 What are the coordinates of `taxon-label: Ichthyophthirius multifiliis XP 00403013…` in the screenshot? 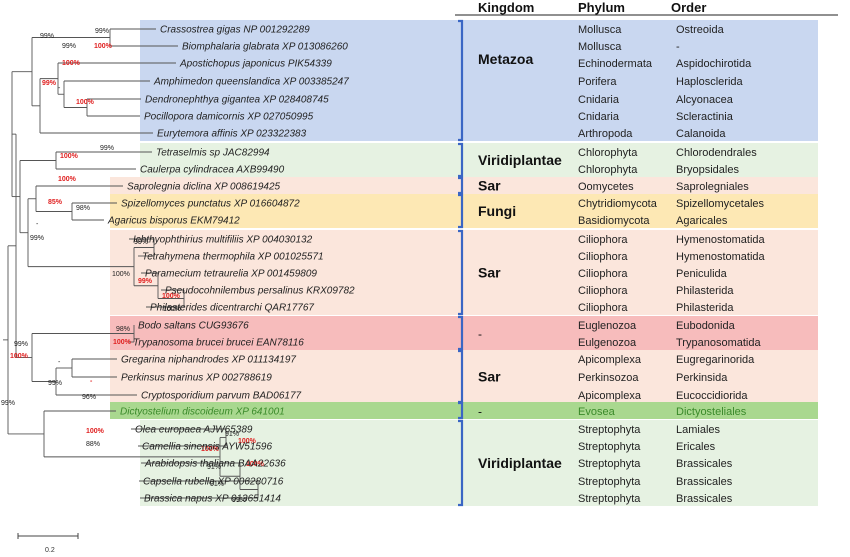 It's located at (223, 240).